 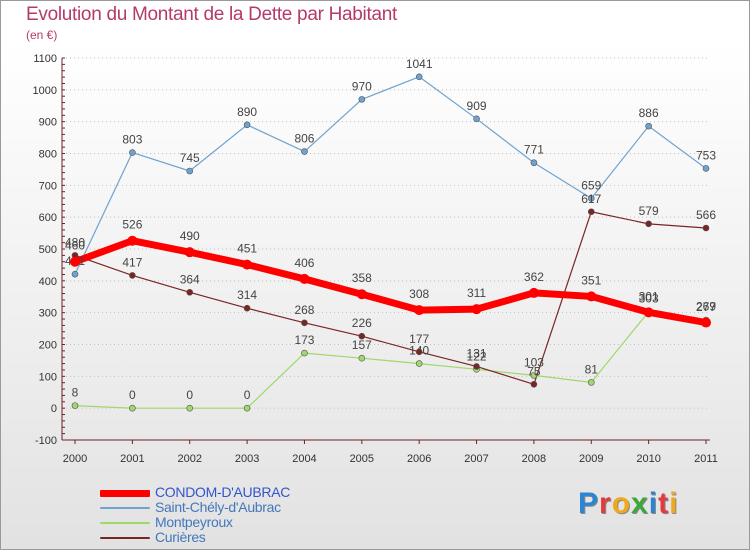 I want to click on x-tick-label: 2006, so click(x=419, y=459).